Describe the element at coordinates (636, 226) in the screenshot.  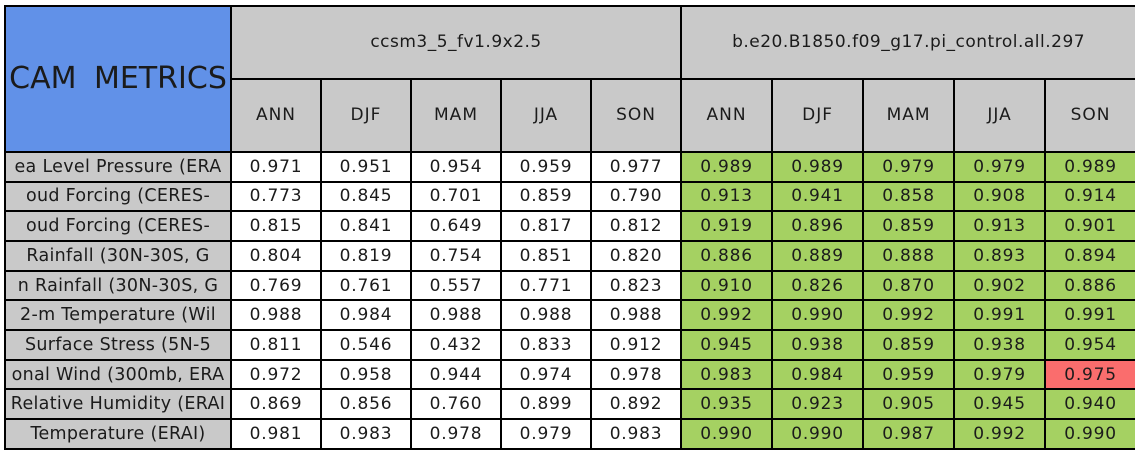
I see `metric-cell: 0.812` at that location.